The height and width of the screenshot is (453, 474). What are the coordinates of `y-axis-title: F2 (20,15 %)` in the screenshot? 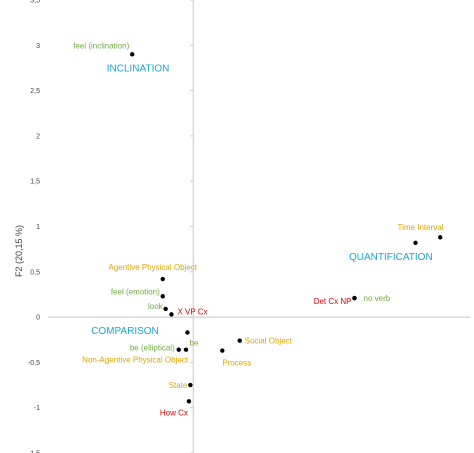 It's located at (19, 251).